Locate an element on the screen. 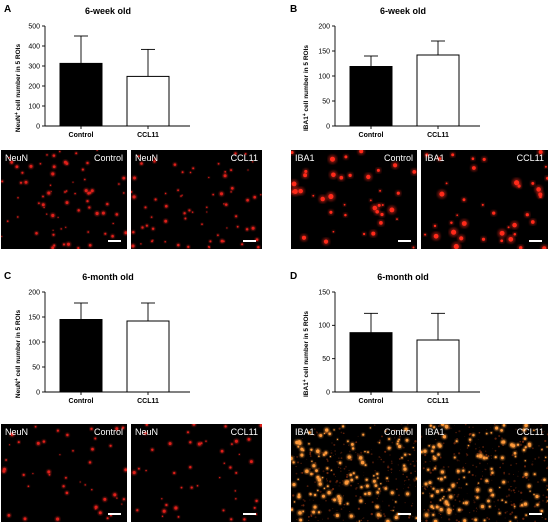 The image size is (550, 524). micrograph-neun-control-6week: NeuN Control is located at coordinates (64, 199).